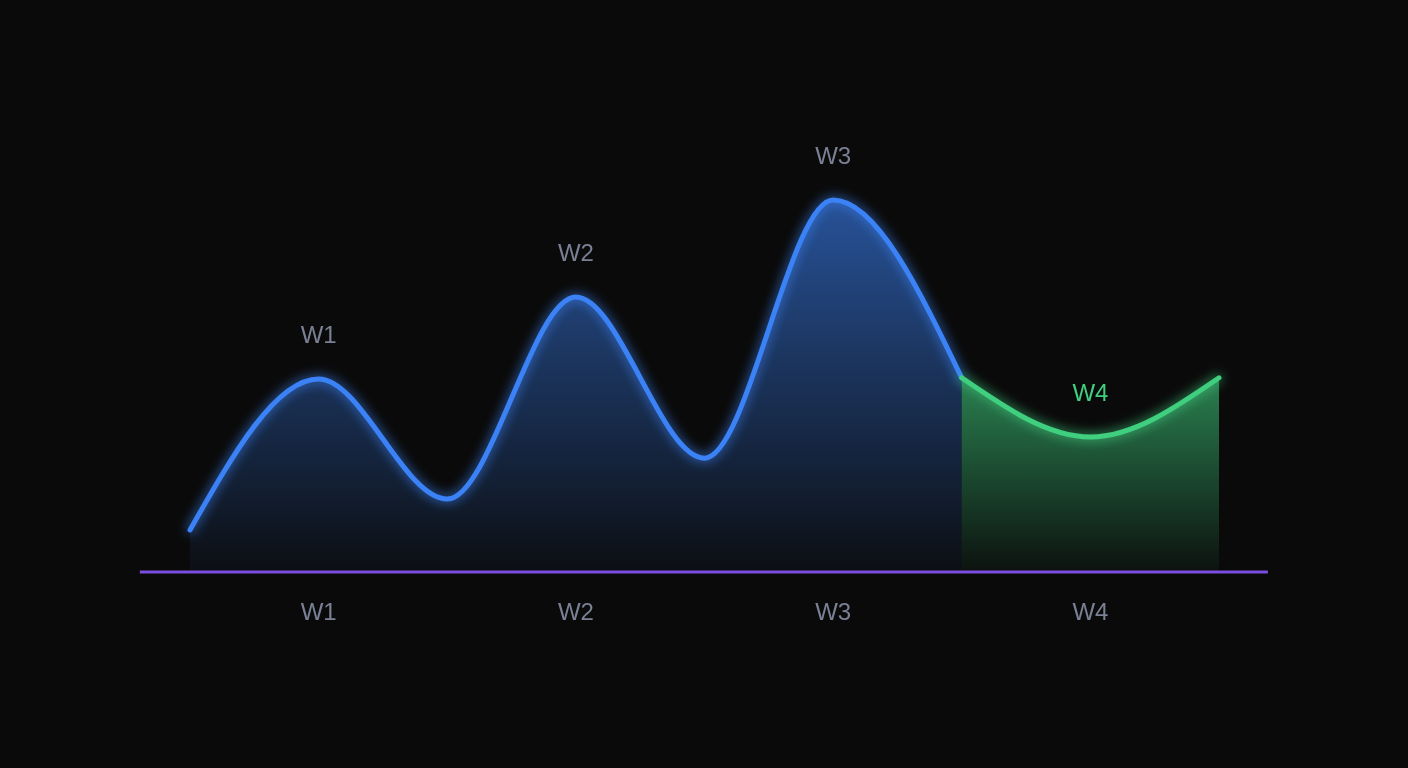  I want to click on x-tick-label: W3, so click(833, 611).